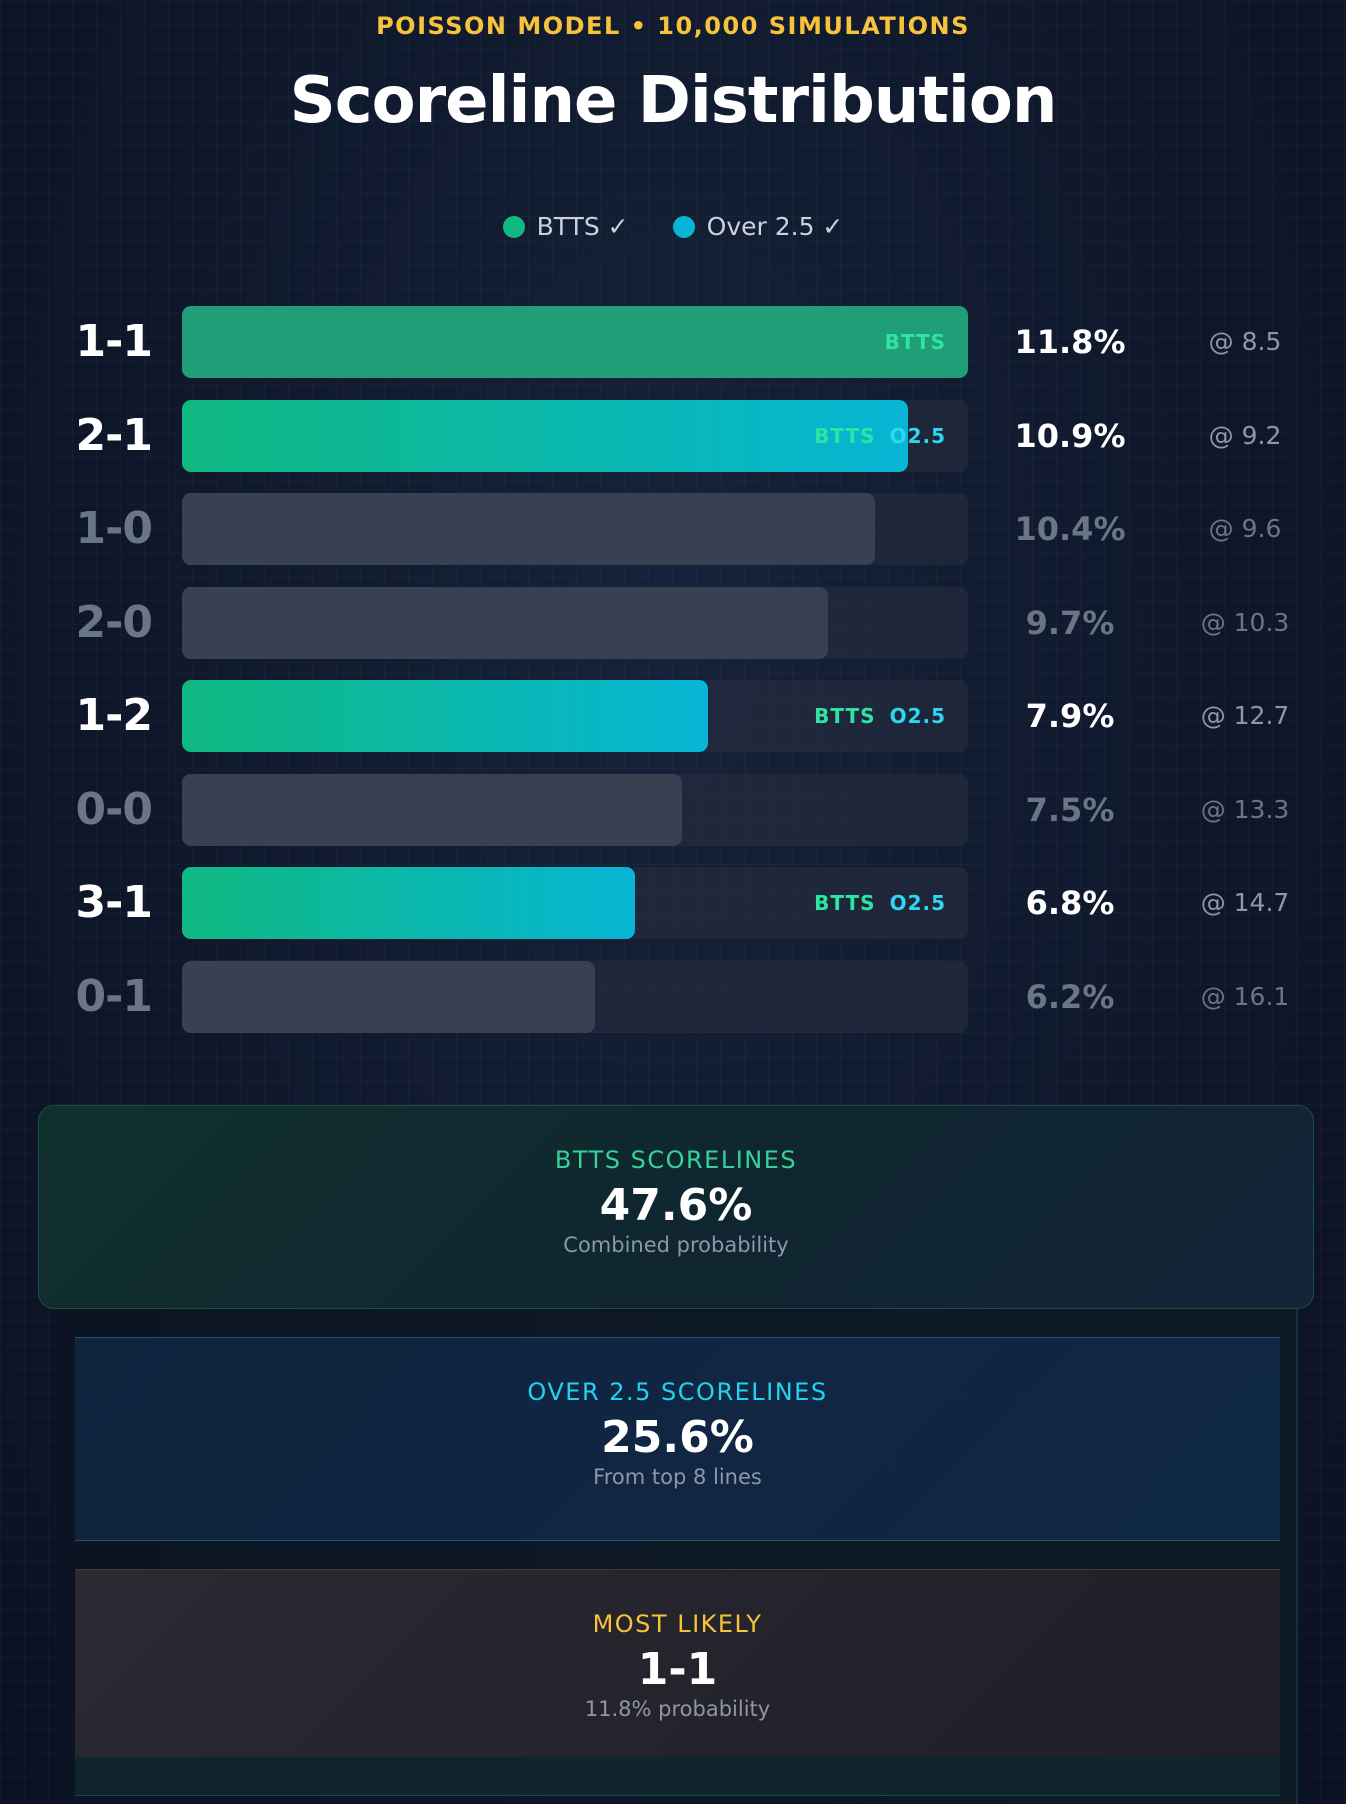  Describe the element at coordinates (1245, 528) in the screenshot. I see `odds-label: @ 9.6` at that location.